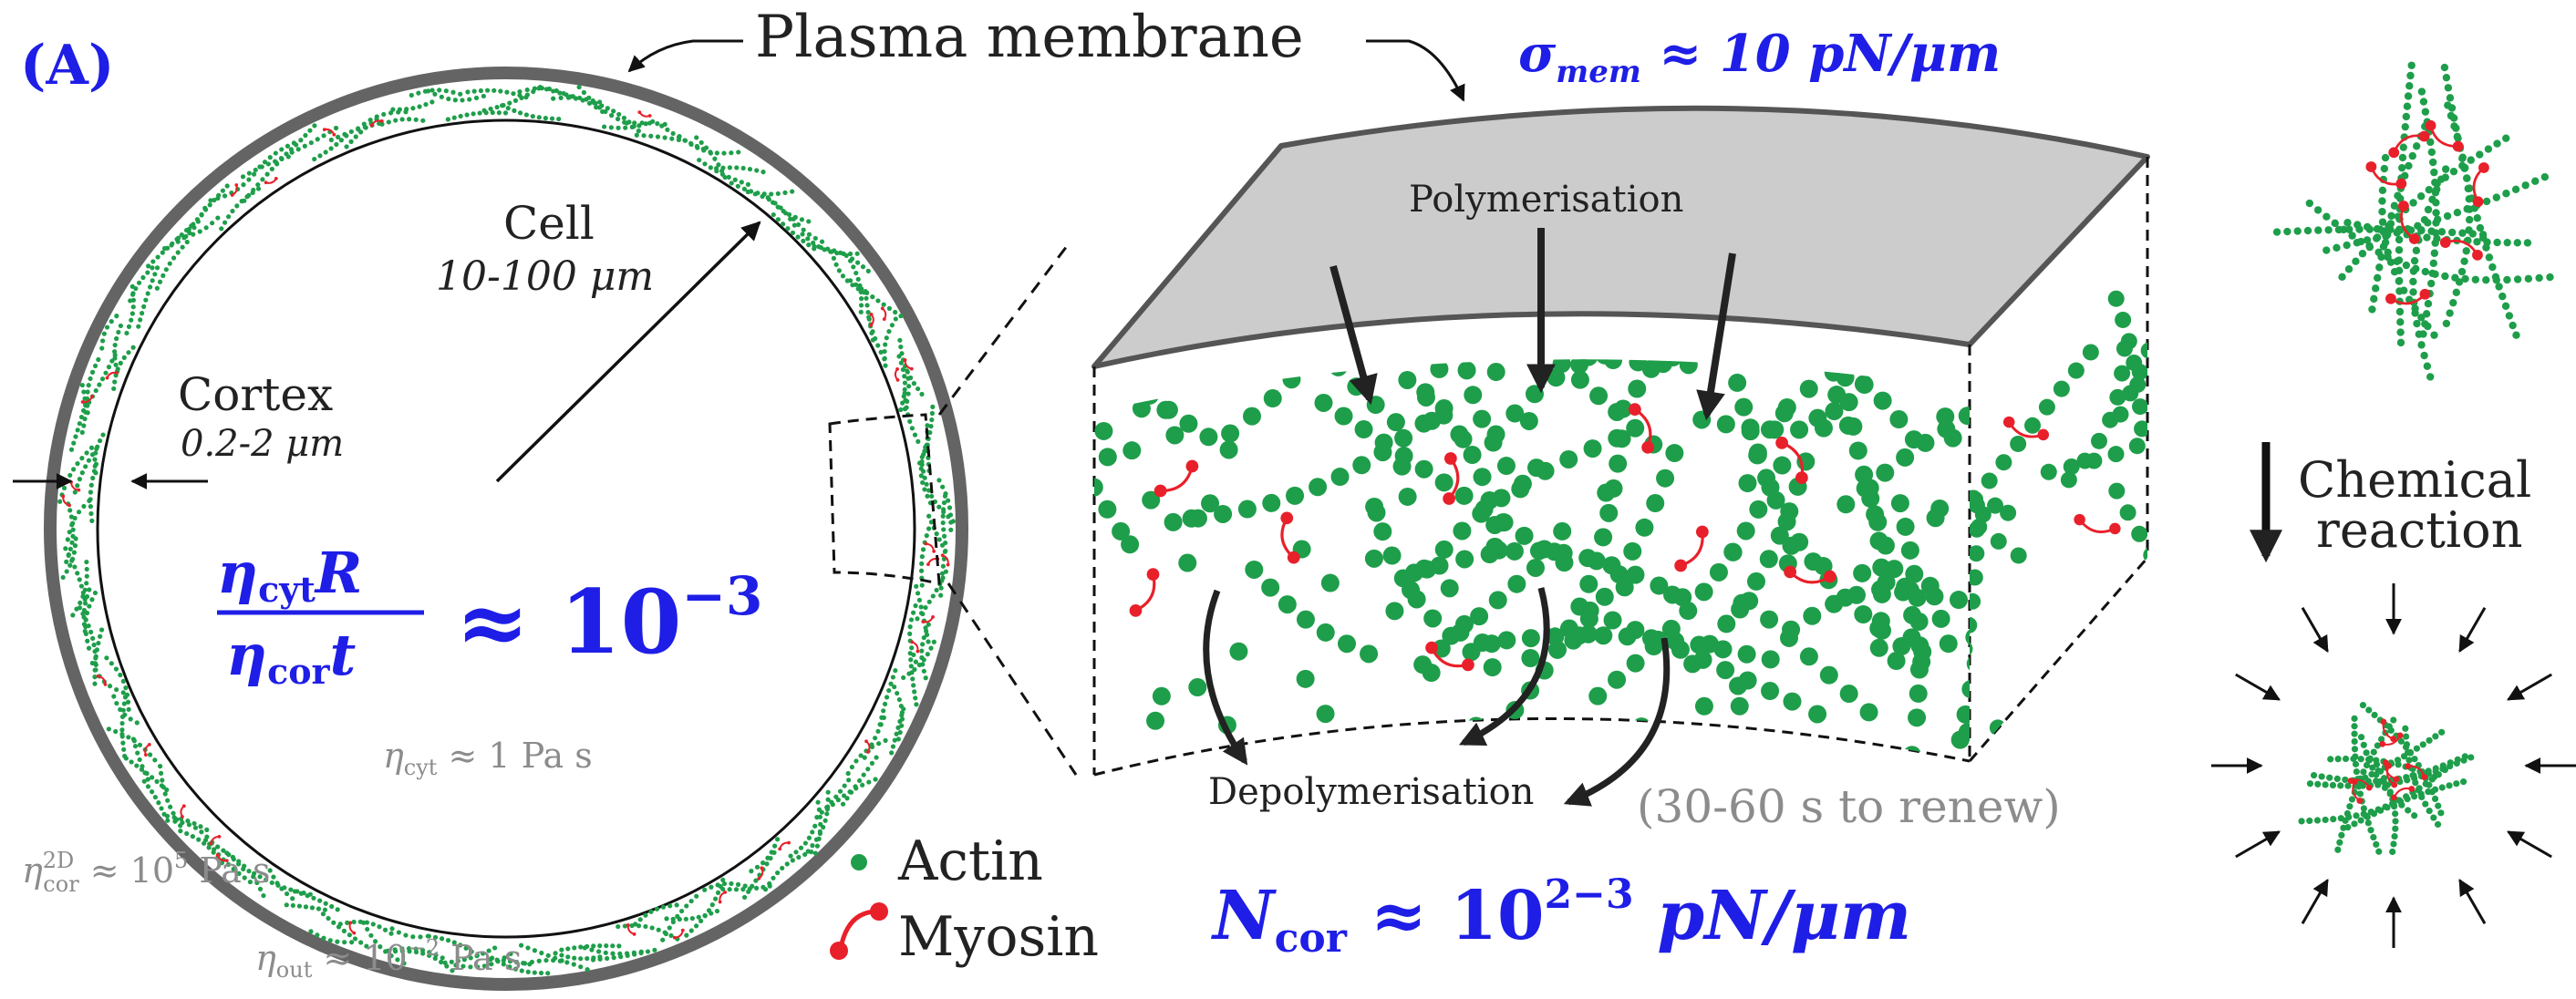 This screenshot has width=2576, height=999. I want to click on cell-radius-arrow, so click(628, 352).